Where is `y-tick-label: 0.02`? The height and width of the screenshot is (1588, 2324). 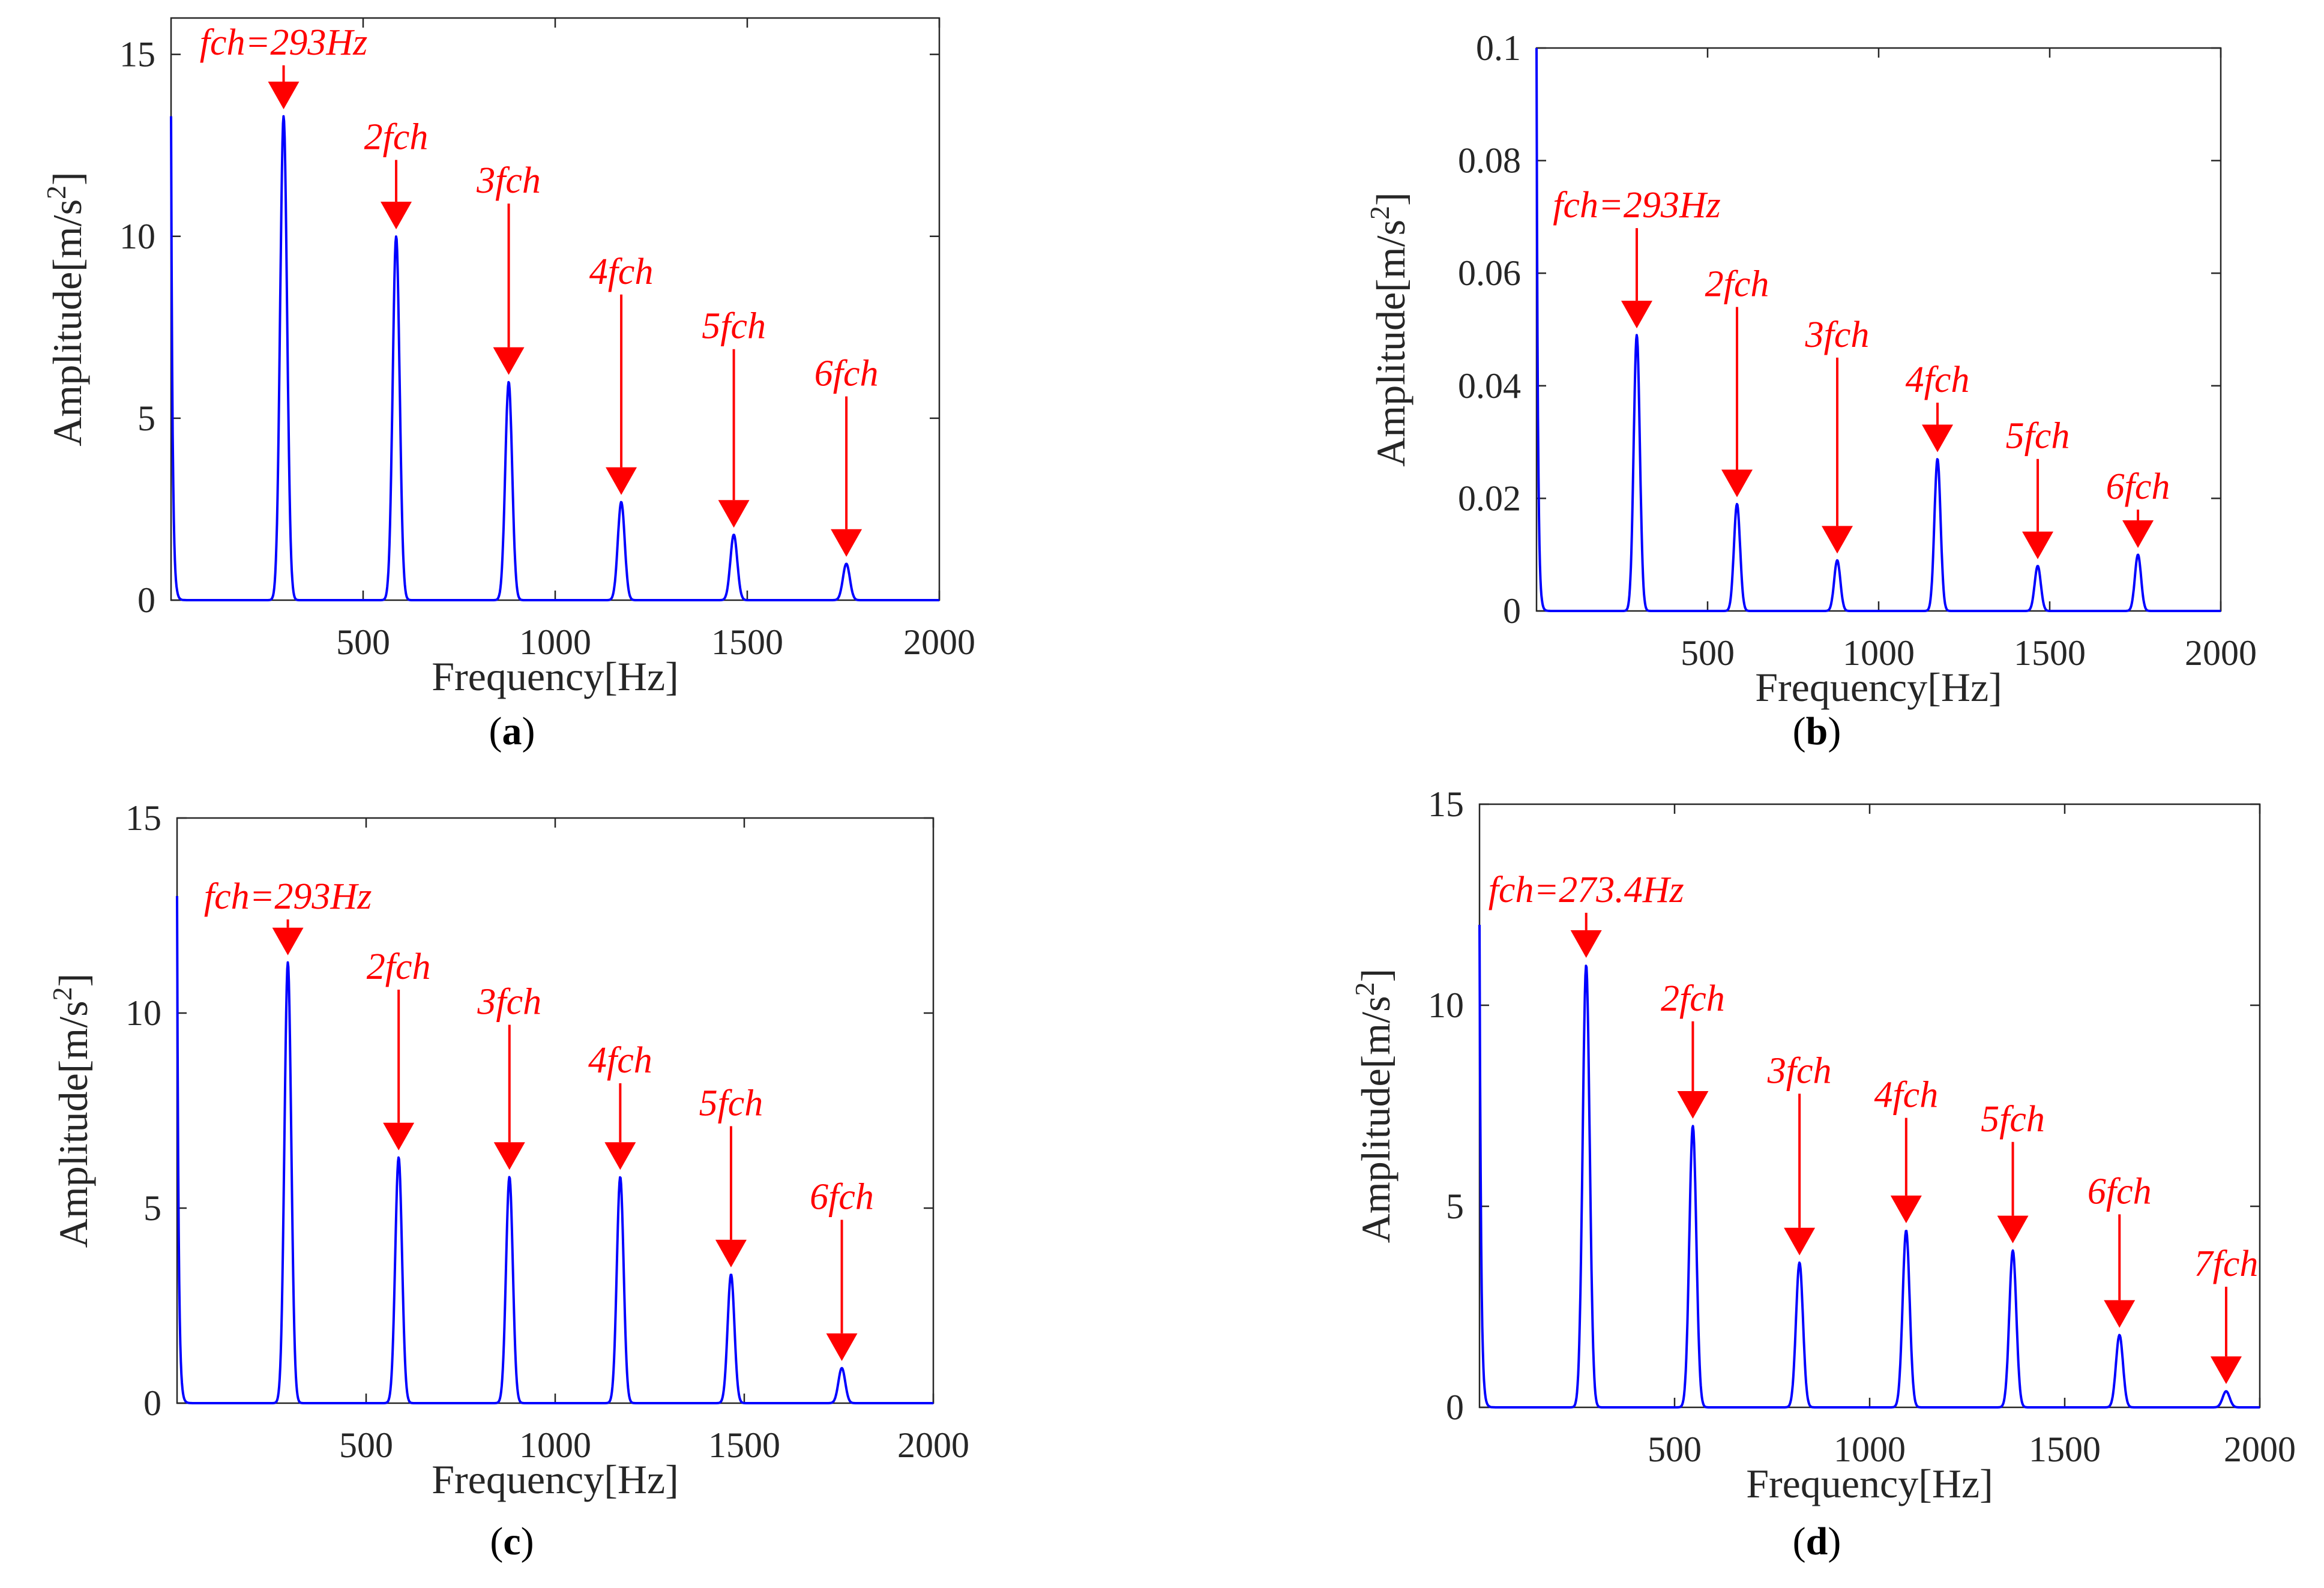
y-tick-label: 0.02 is located at coordinates (1489, 498).